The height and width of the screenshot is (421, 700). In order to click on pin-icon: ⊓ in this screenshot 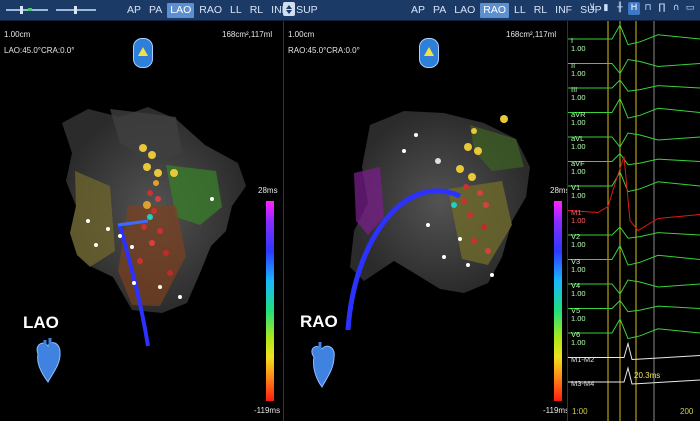, I will do `click(648, 8)`.